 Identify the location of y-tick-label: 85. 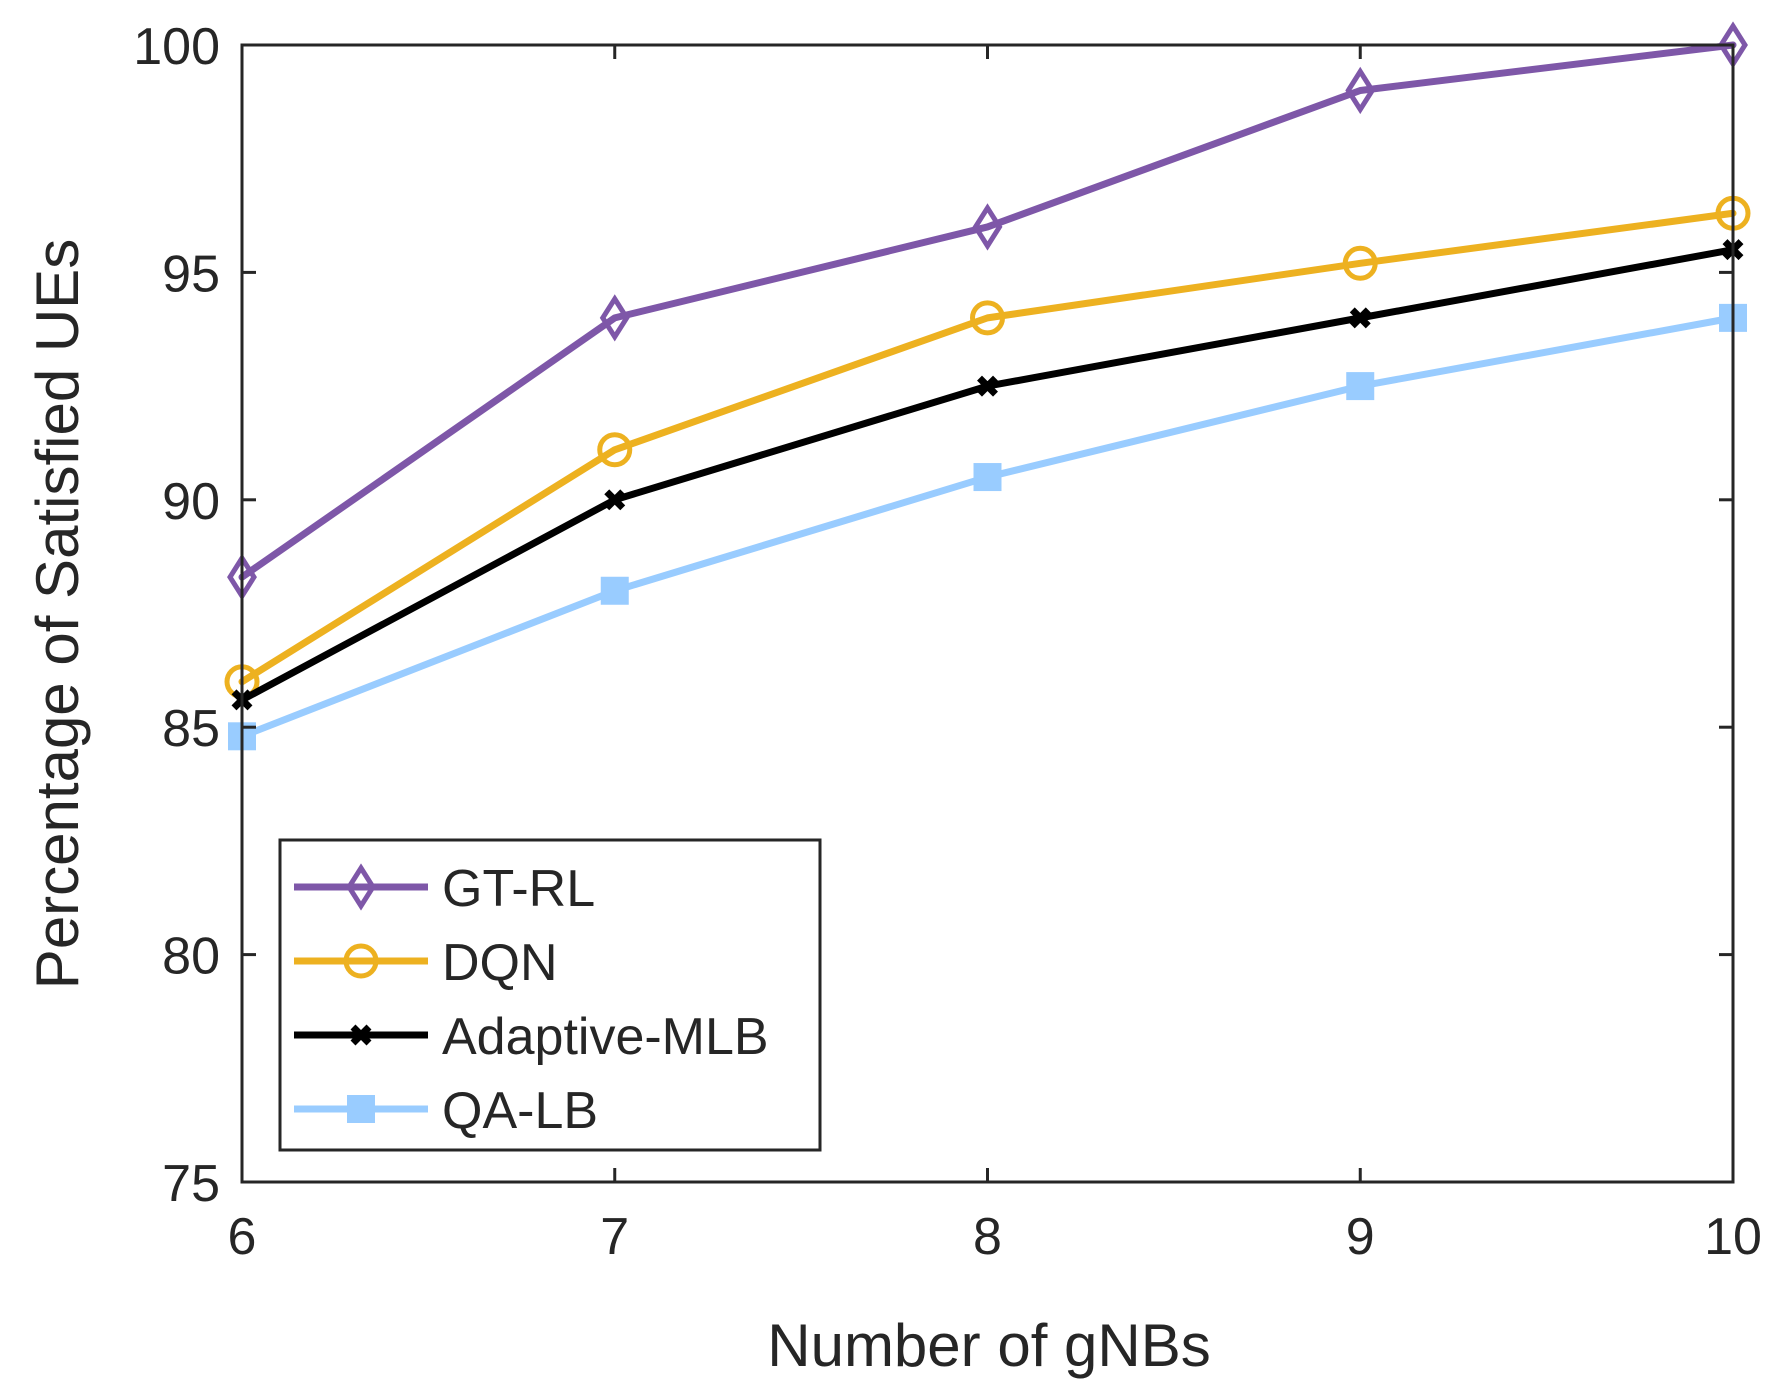
(191, 729).